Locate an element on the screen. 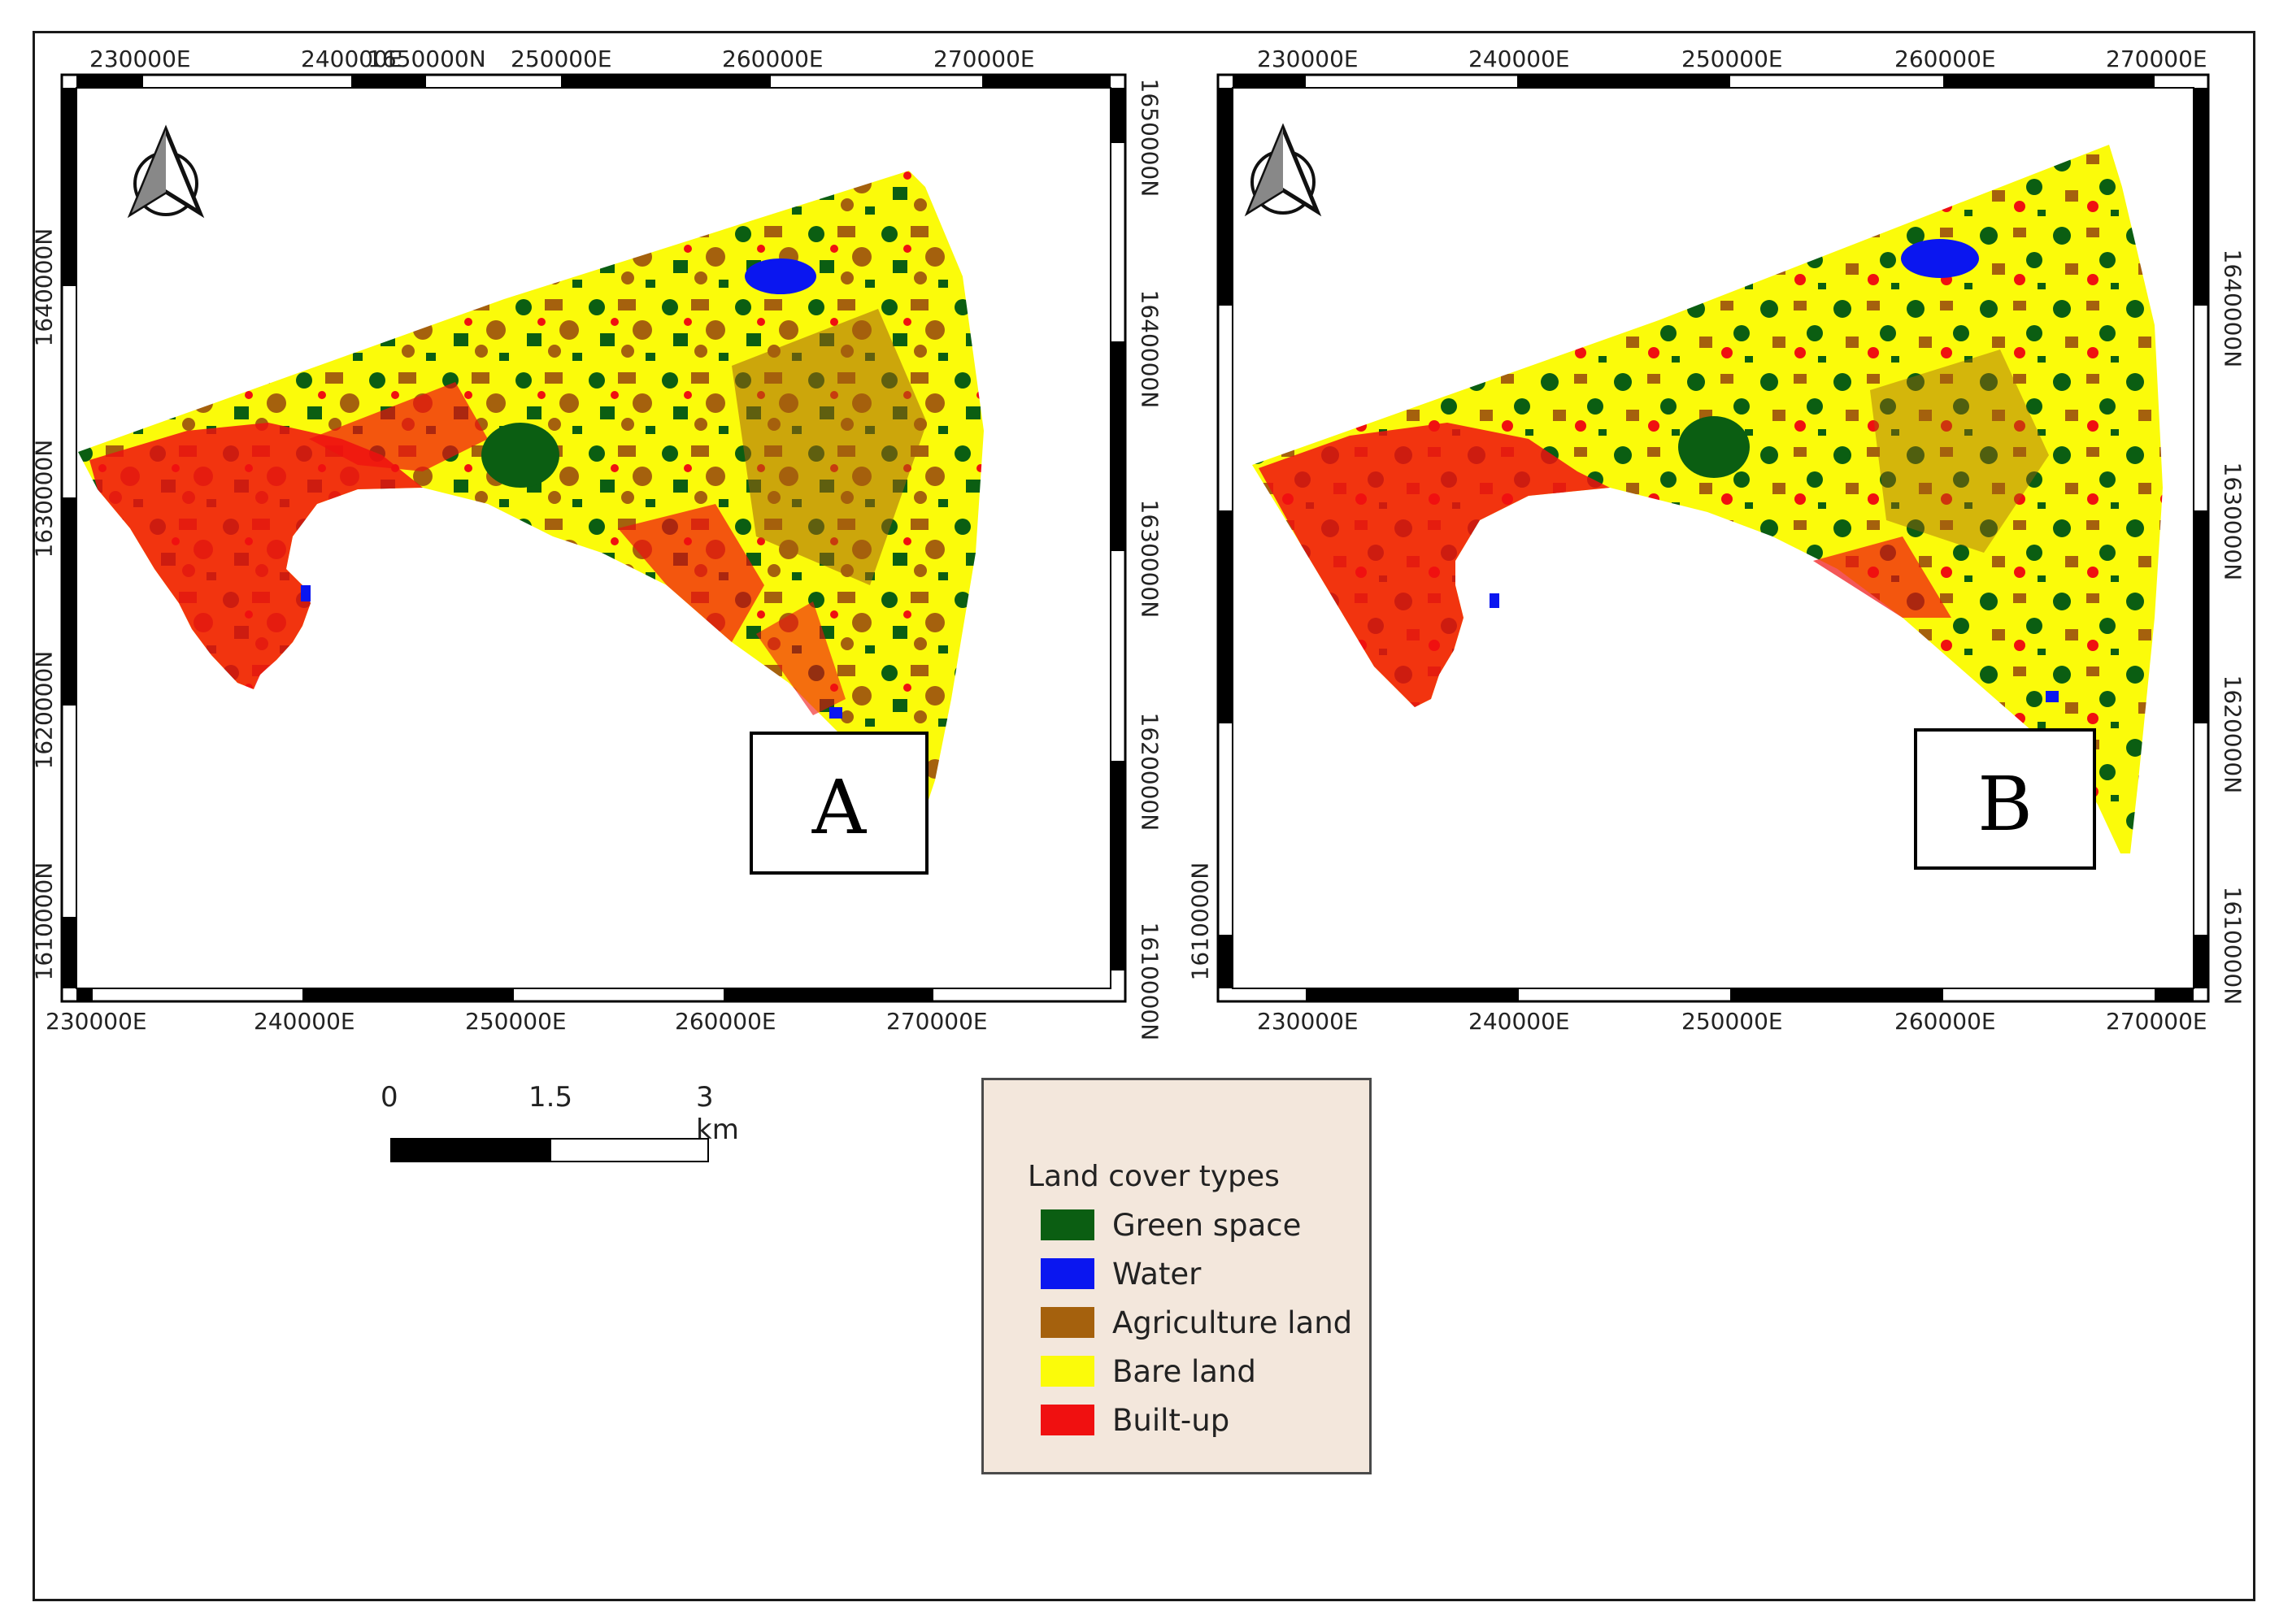 This screenshot has width=2279, height=1624. legend-label: Bare land is located at coordinates (1184, 1371).